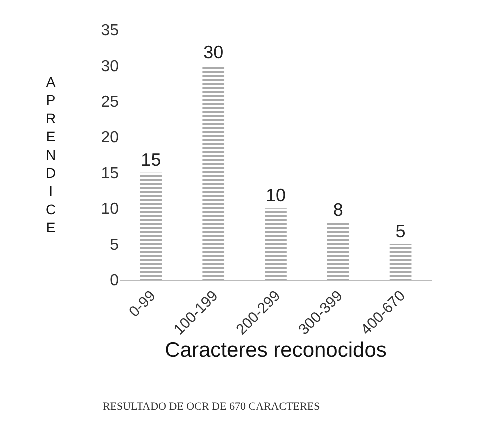  I want to click on y-tick-label: 0, so click(115, 281).